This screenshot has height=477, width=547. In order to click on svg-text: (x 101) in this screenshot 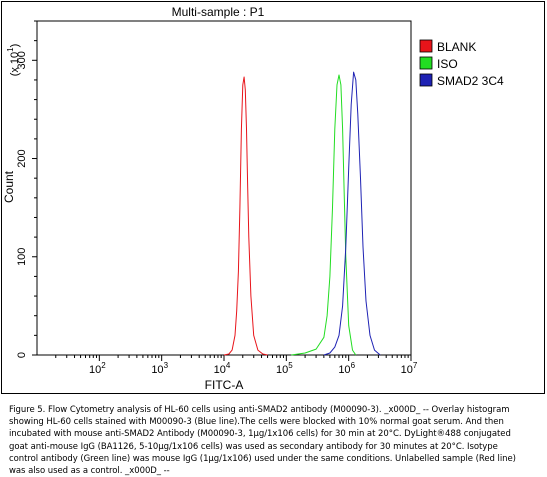, I will do `click(13, 60)`.